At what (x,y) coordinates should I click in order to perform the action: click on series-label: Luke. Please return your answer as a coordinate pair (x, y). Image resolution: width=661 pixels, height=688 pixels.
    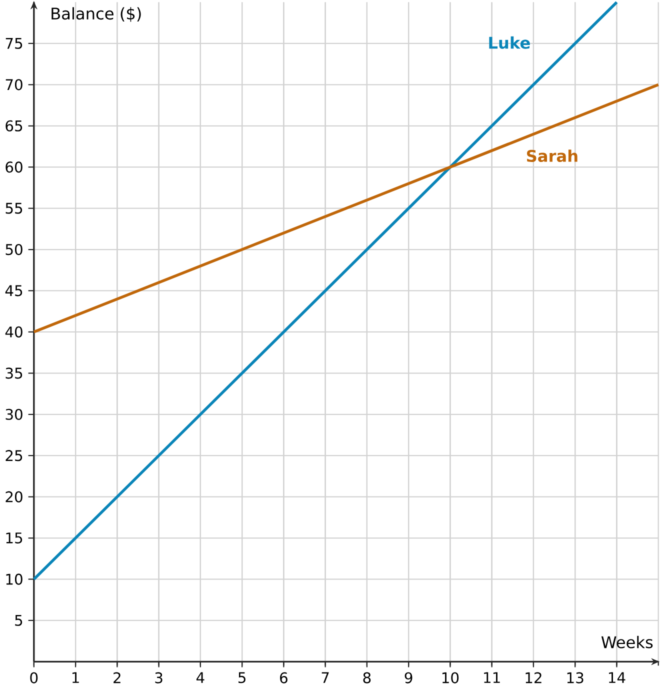
    Looking at the image, I should click on (509, 42).